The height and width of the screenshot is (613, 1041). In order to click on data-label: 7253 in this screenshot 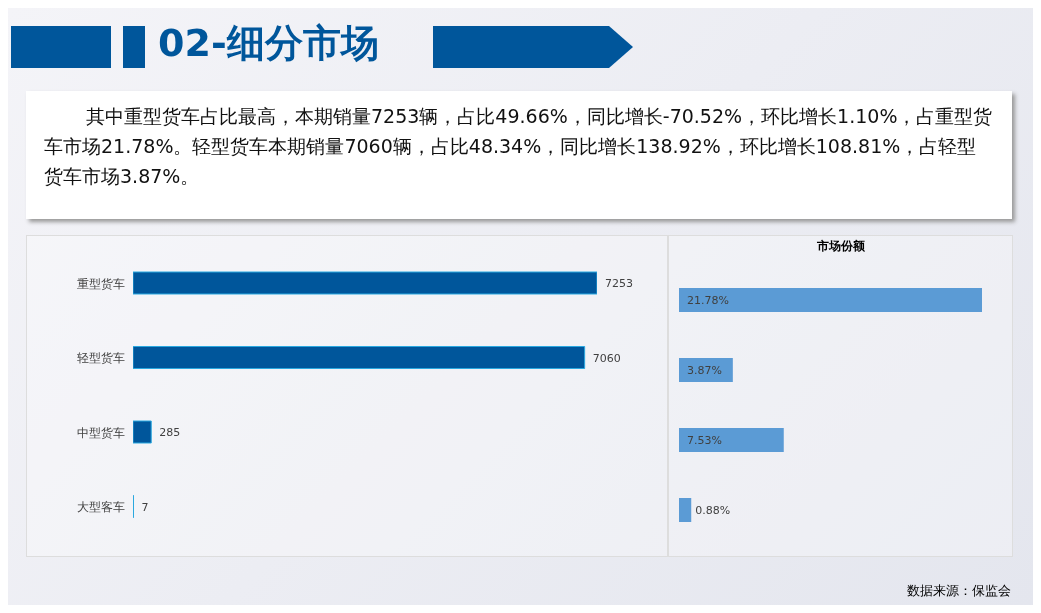, I will do `click(619, 283)`.